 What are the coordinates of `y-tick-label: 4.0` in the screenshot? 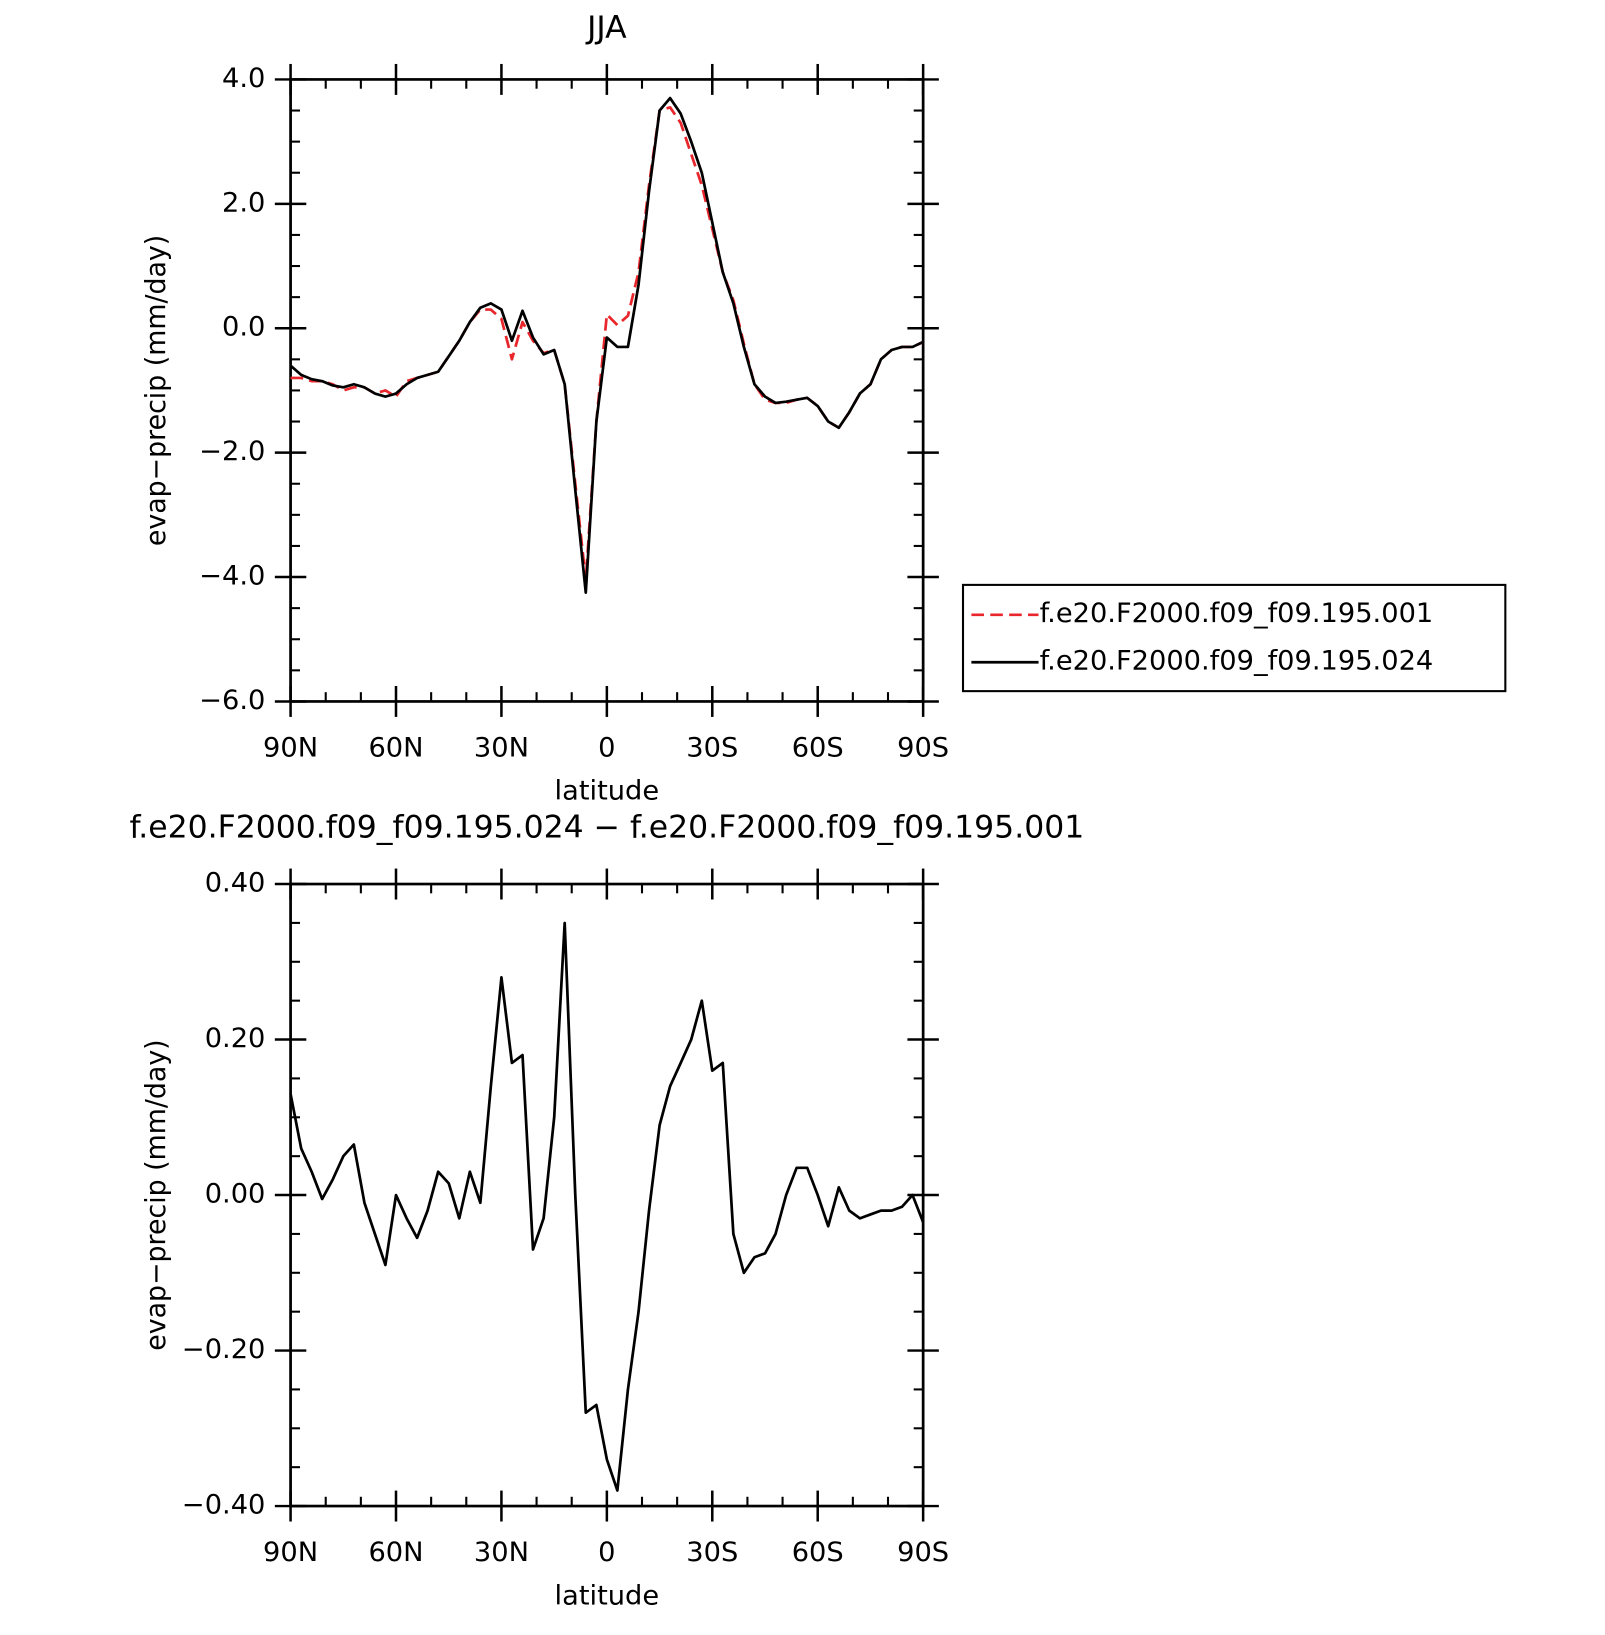 It's located at (243, 78).